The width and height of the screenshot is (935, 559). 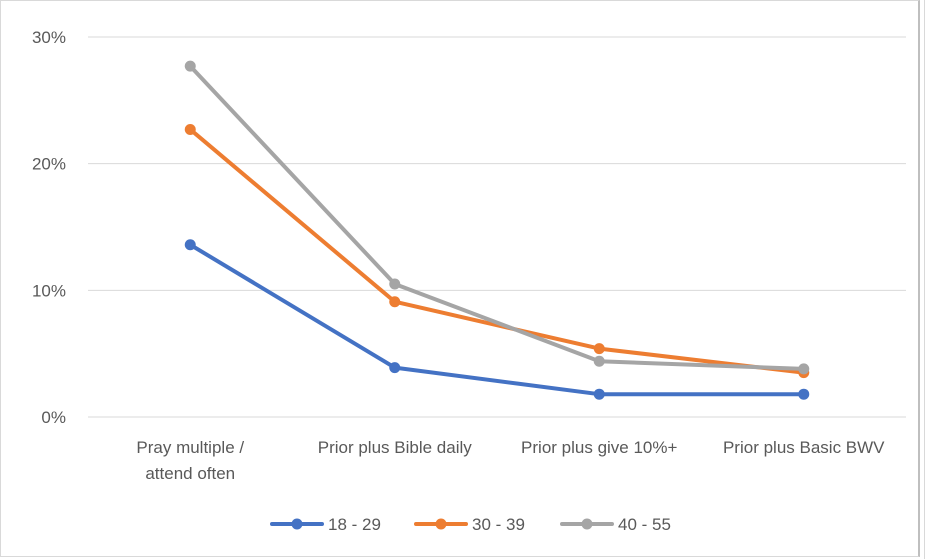 What do you see at coordinates (49, 37) in the screenshot?
I see `y-tick-label: 30%` at bounding box center [49, 37].